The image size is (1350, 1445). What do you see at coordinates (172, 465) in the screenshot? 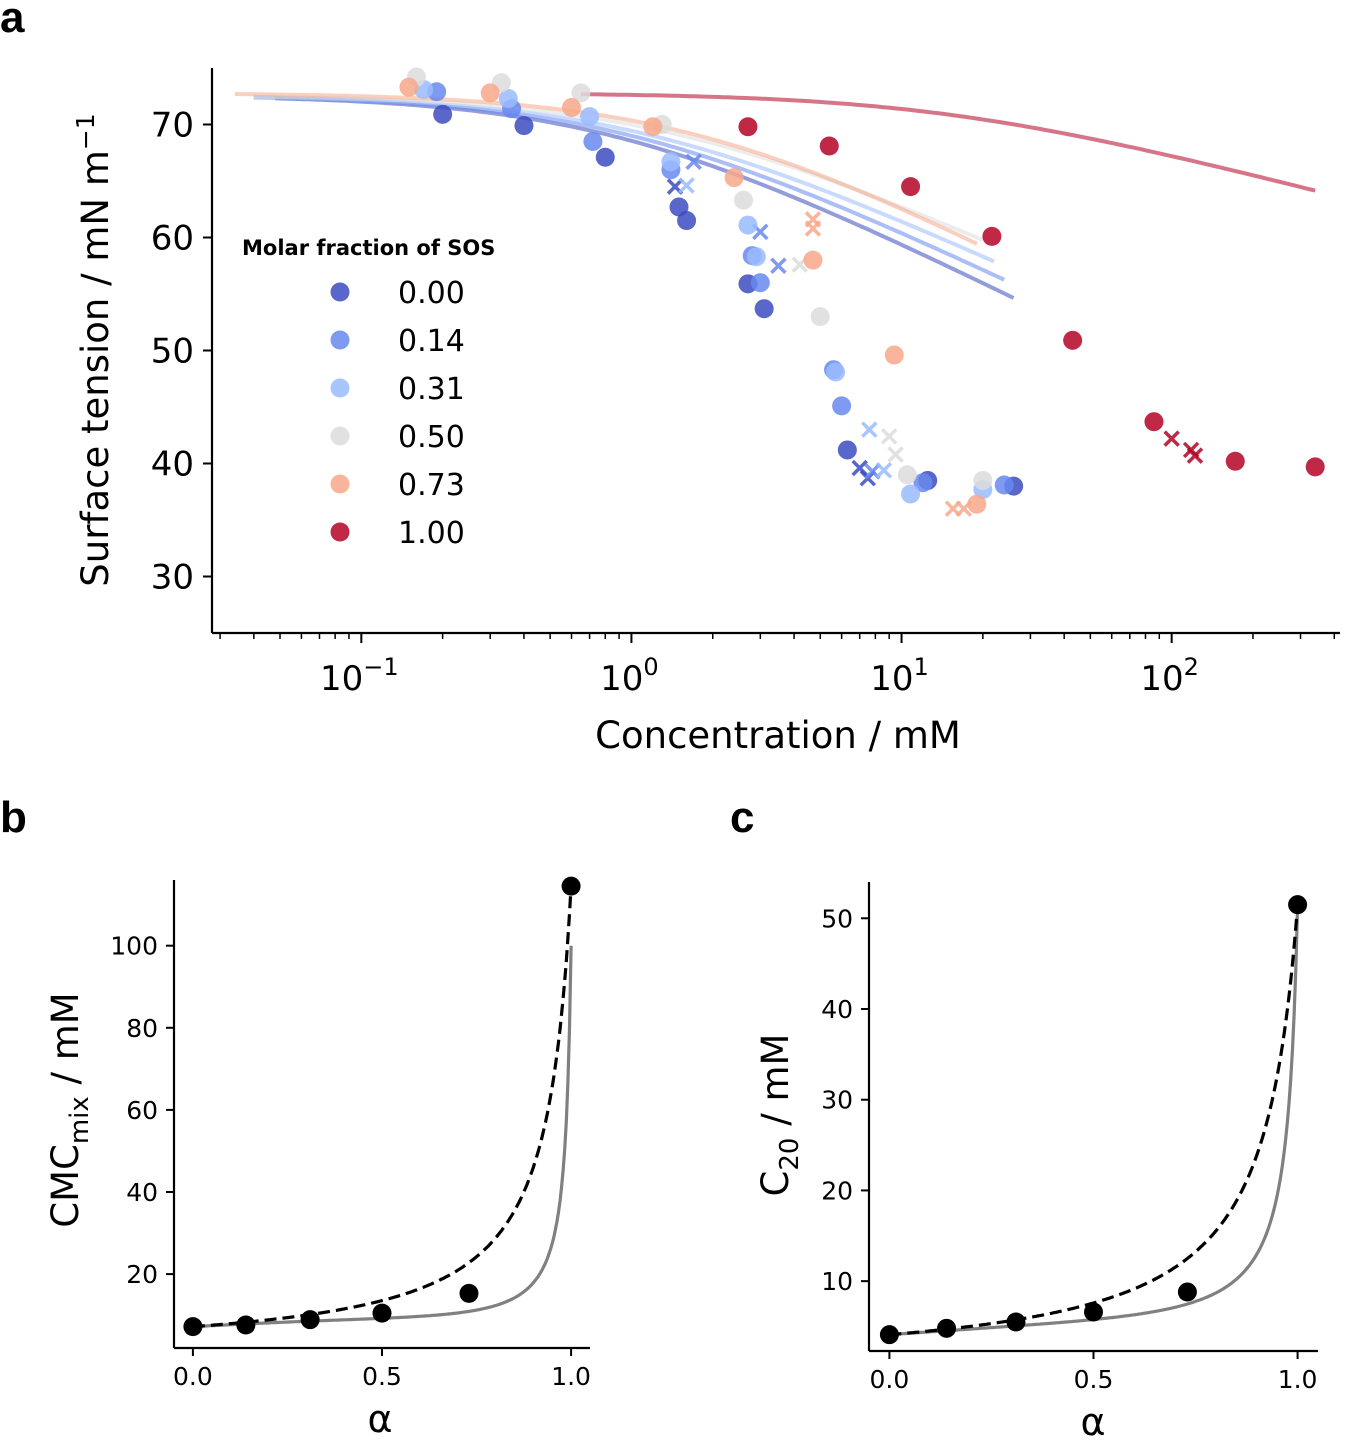
I see `chart-a-y-tick-label: 40` at bounding box center [172, 465].